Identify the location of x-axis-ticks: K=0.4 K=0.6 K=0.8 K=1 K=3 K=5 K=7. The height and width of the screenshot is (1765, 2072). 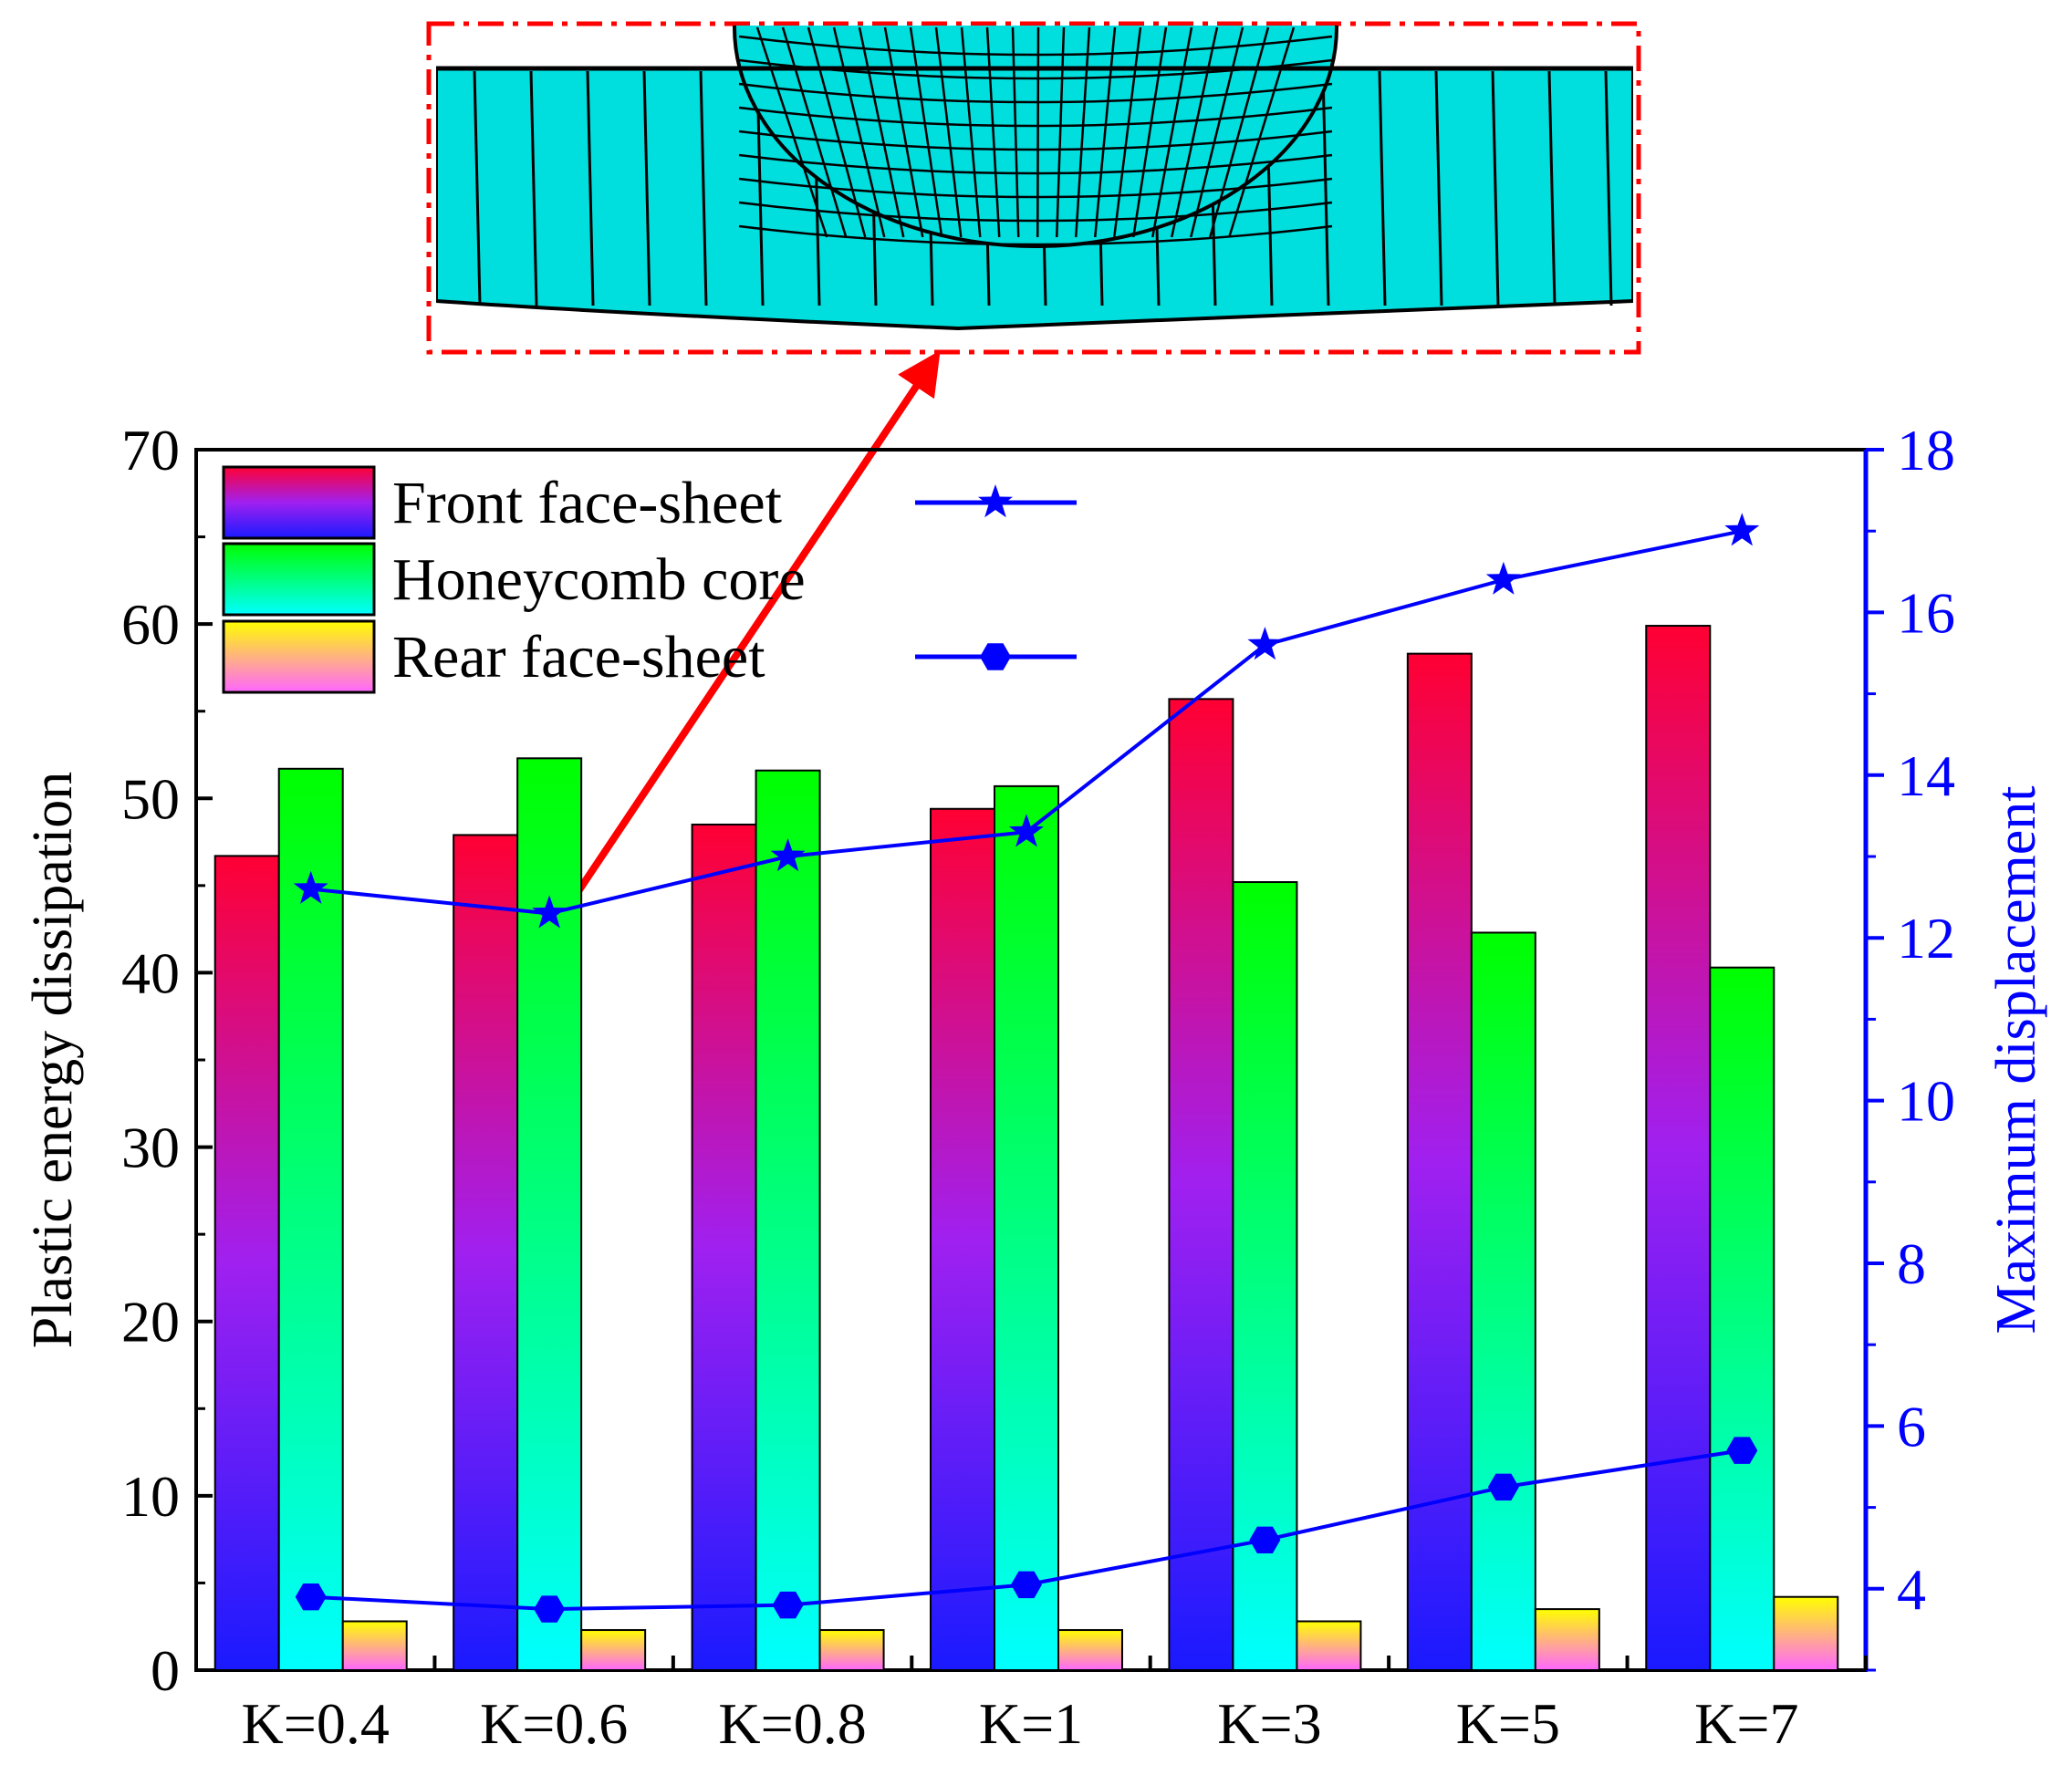
(1031, 1706).